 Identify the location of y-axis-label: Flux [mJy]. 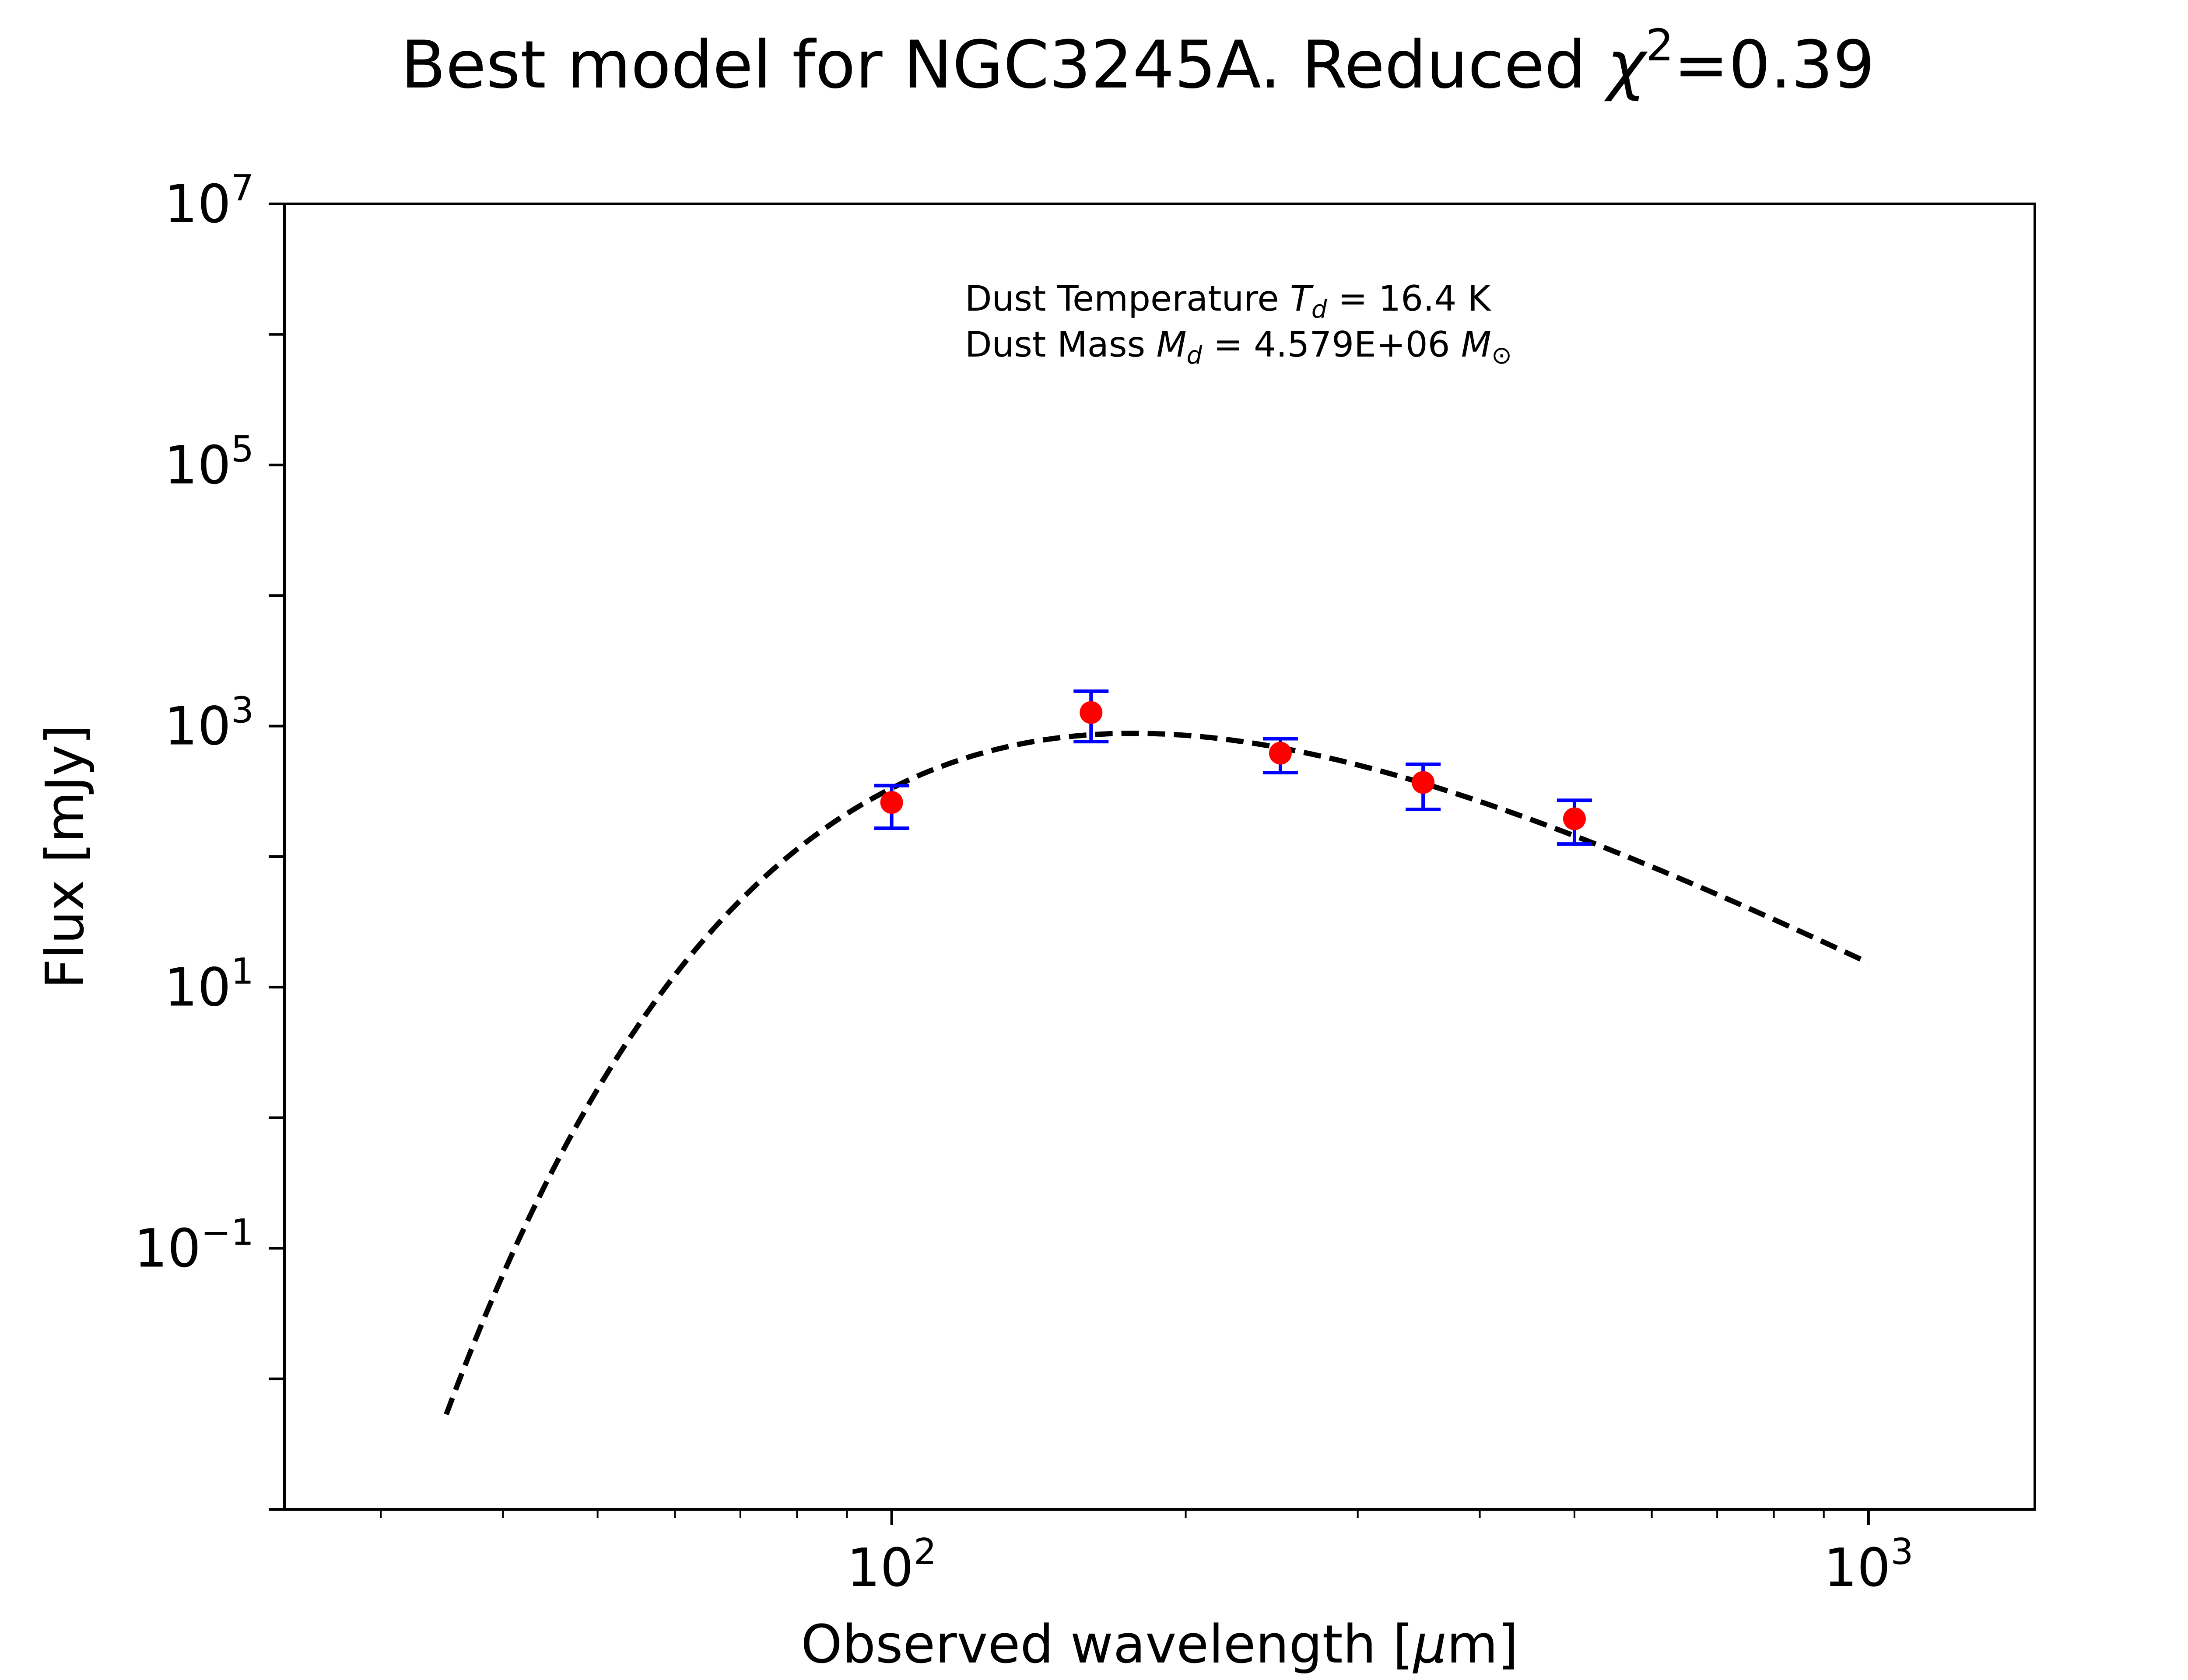
(66, 856).